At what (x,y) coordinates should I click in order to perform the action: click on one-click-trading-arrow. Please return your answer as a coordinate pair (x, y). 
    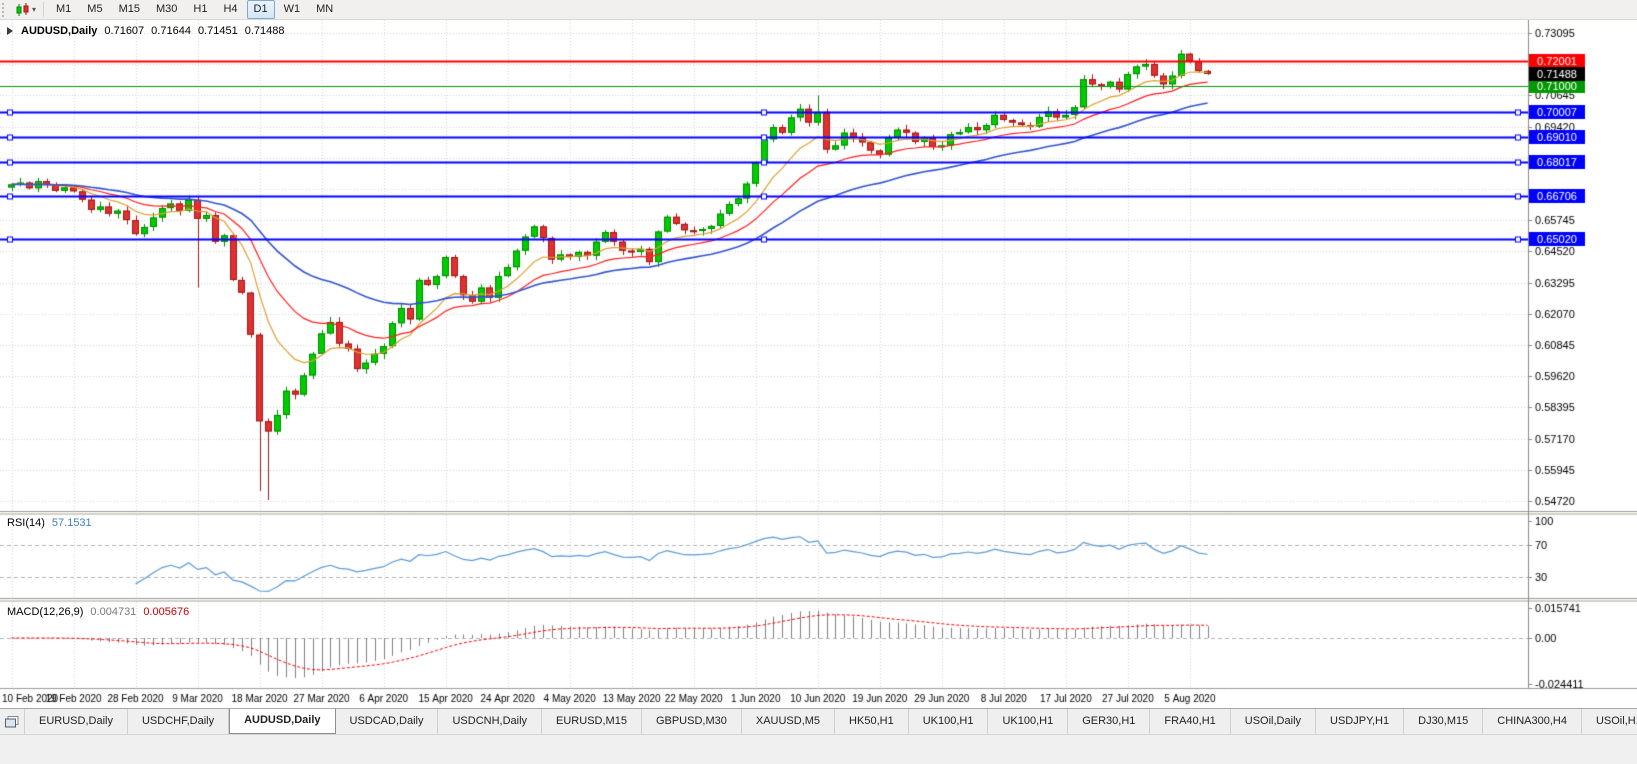
    Looking at the image, I should click on (10, 31).